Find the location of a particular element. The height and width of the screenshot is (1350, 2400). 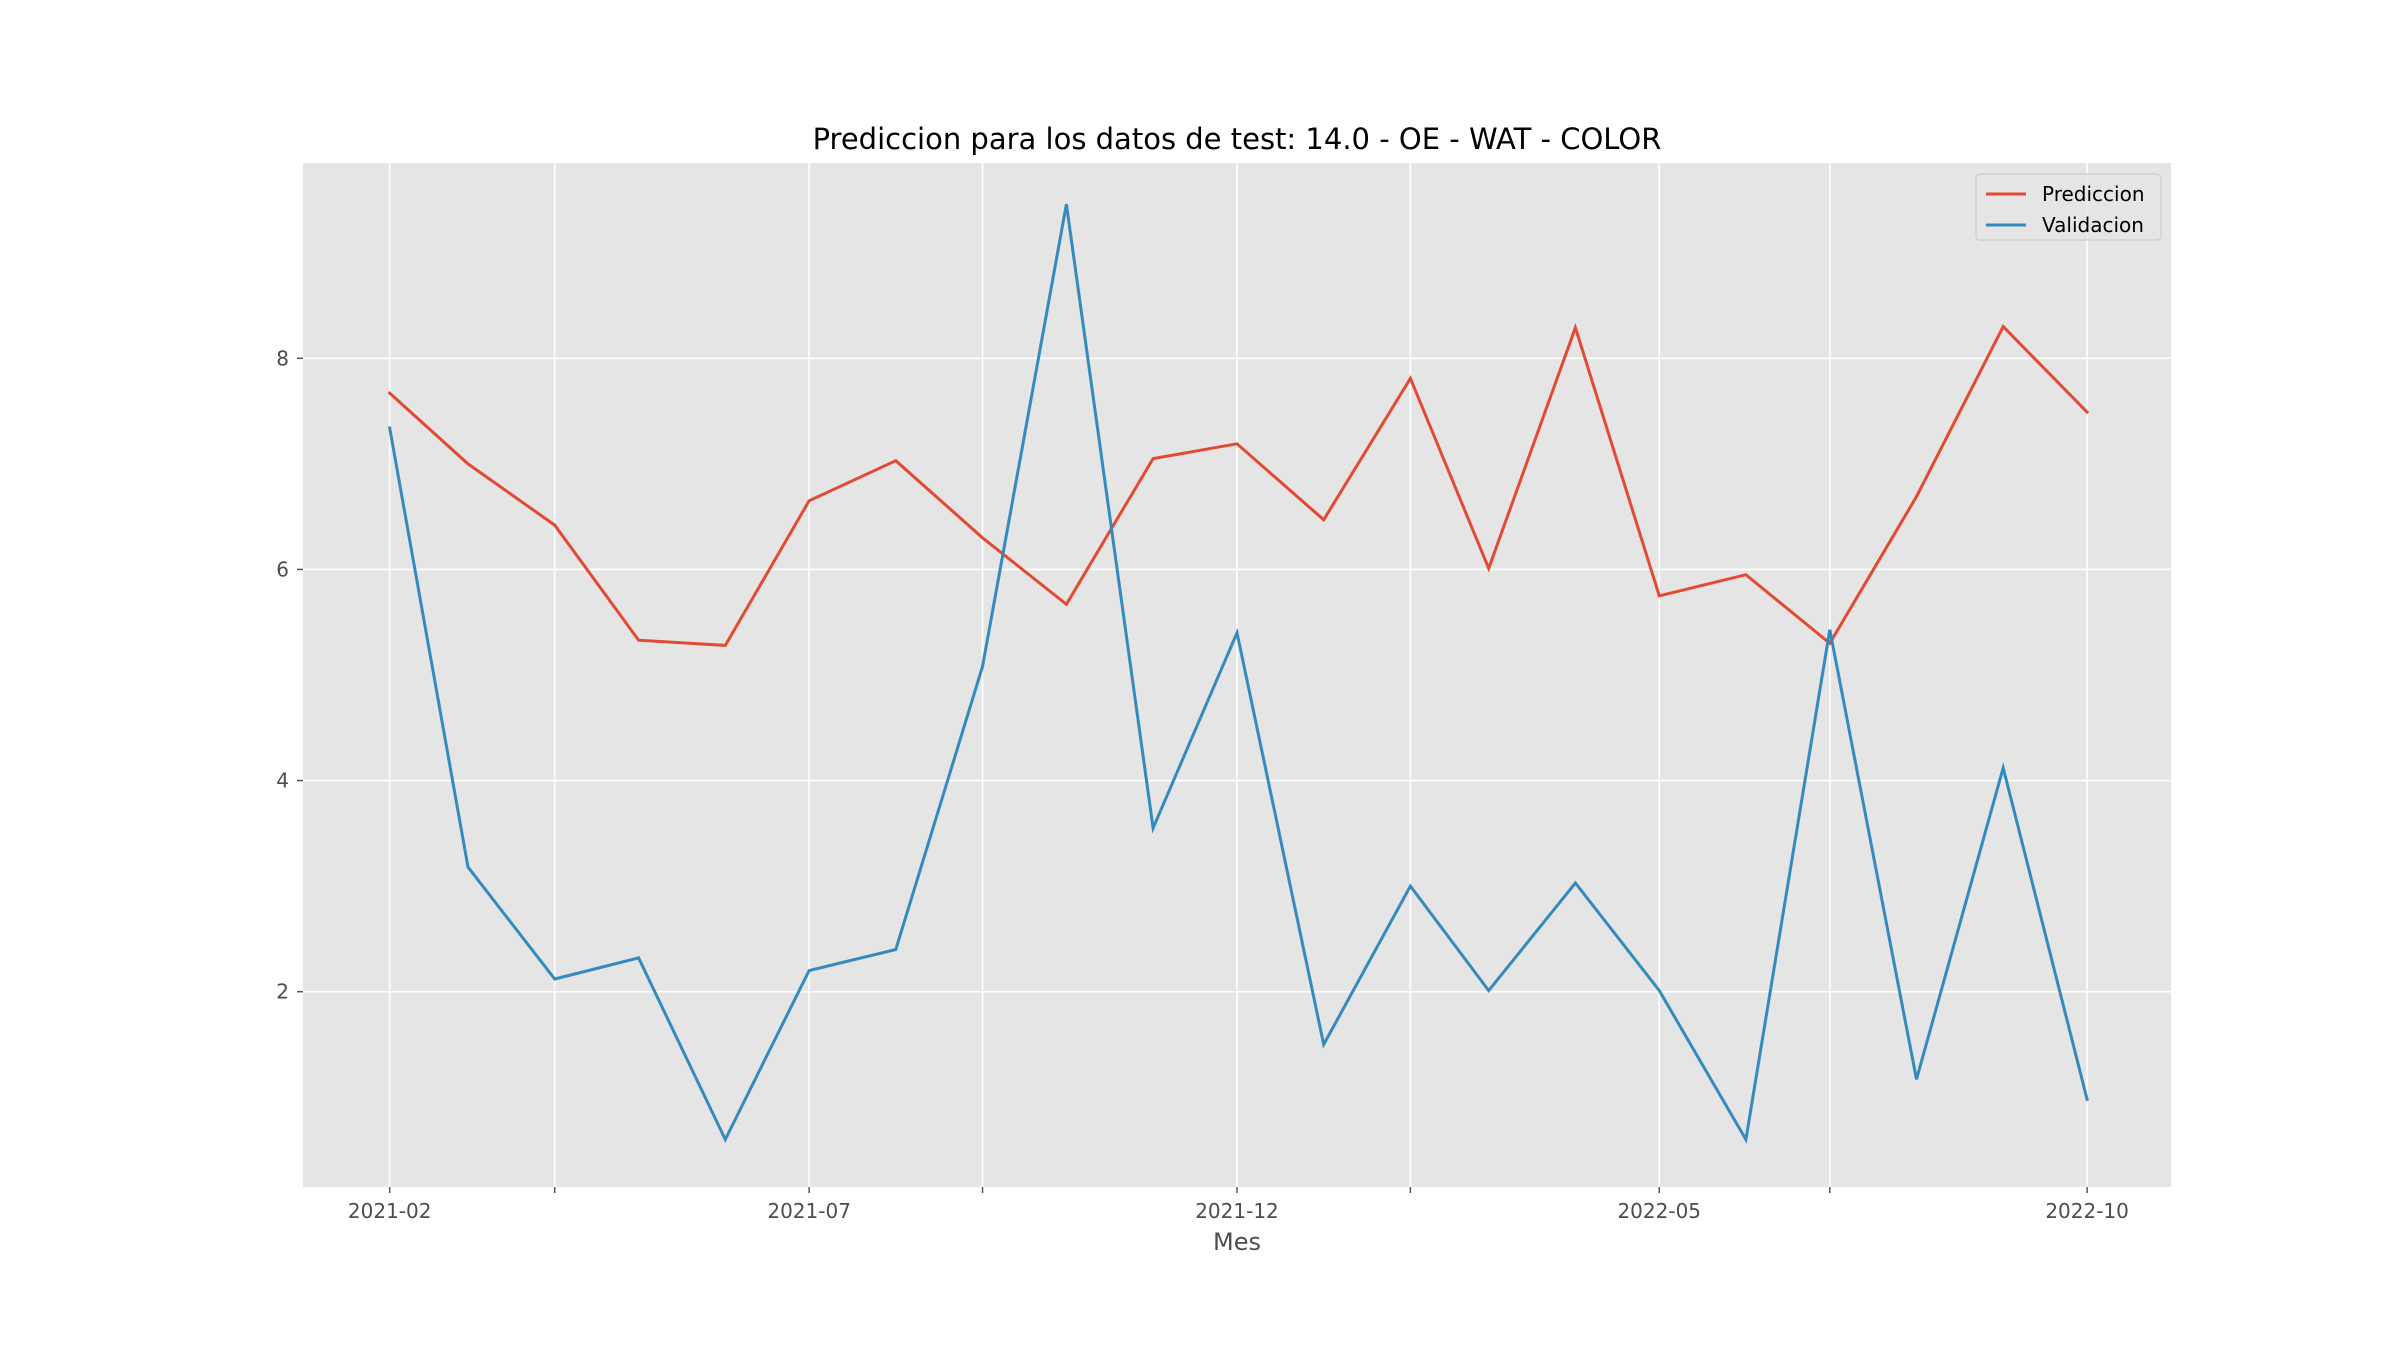

x-tick-label: 2022-10 is located at coordinates (2087, 1211).